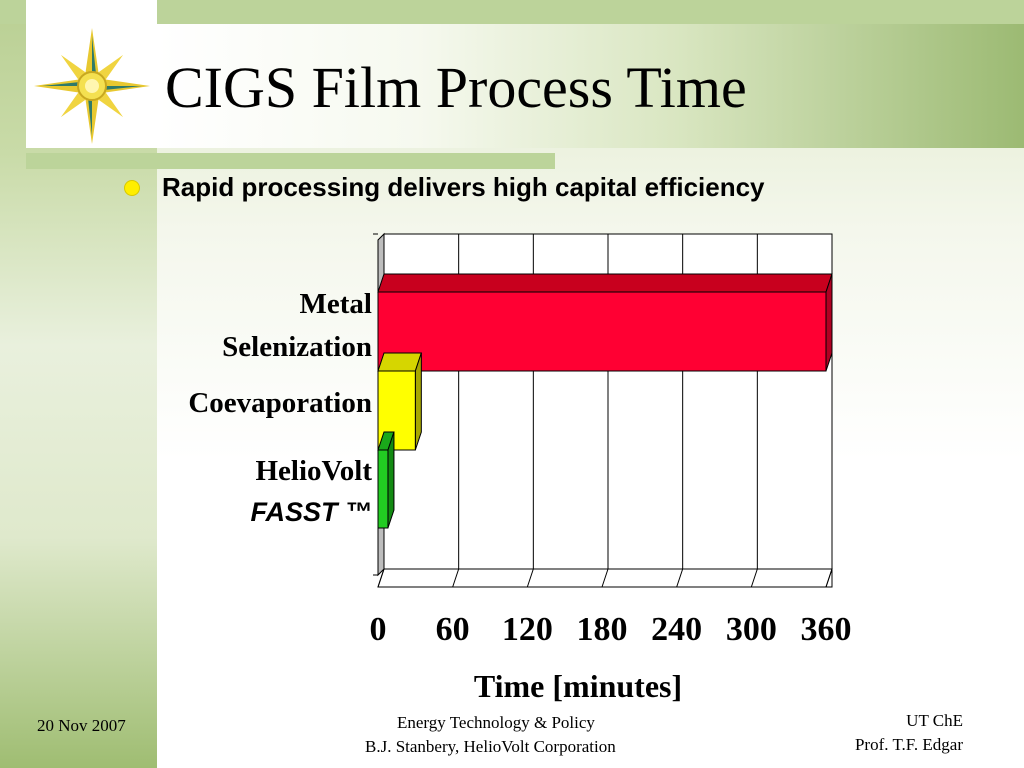 The height and width of the screenshot is (768, 1024). Describe the element at coordinates (512, 12) in the screenshot. I see `top-decor-band` at that location.